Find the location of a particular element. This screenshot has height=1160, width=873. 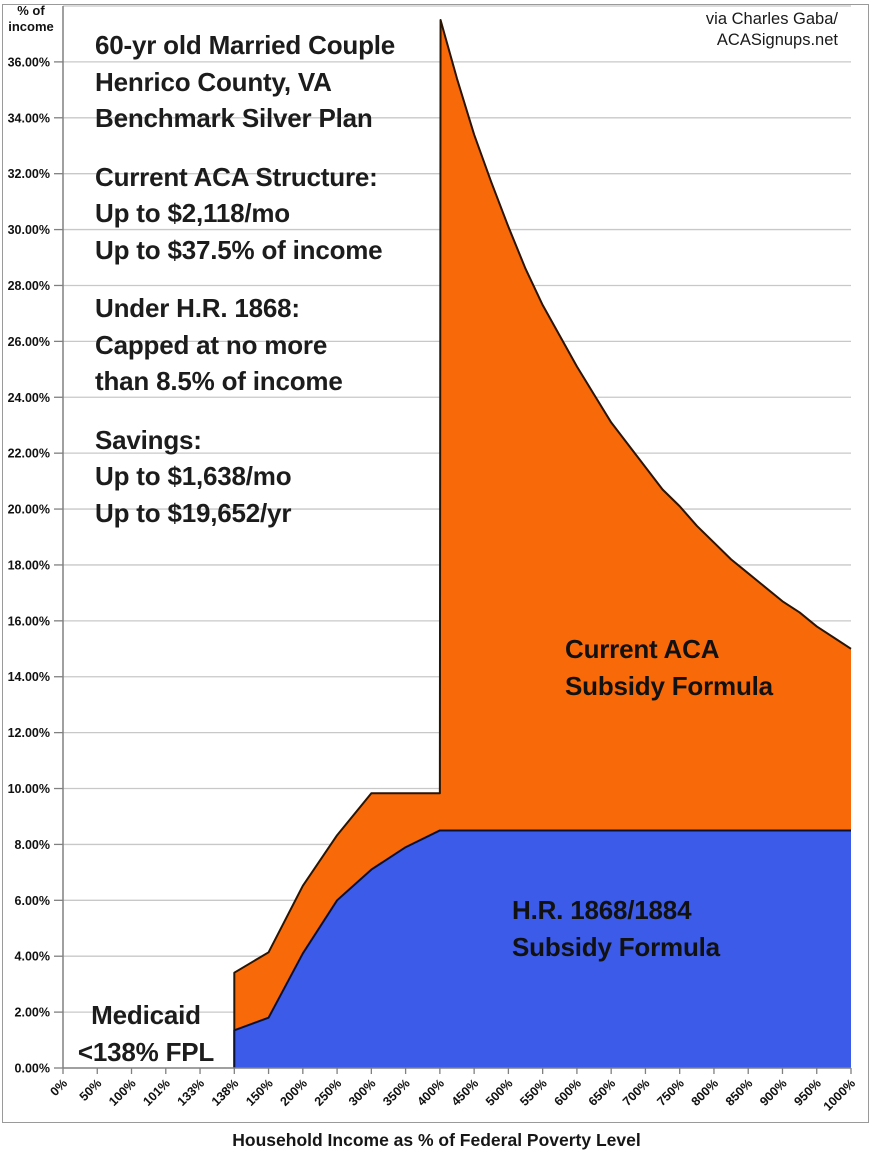

x-tick-label: 650% is located at coordinates (602, 1092).